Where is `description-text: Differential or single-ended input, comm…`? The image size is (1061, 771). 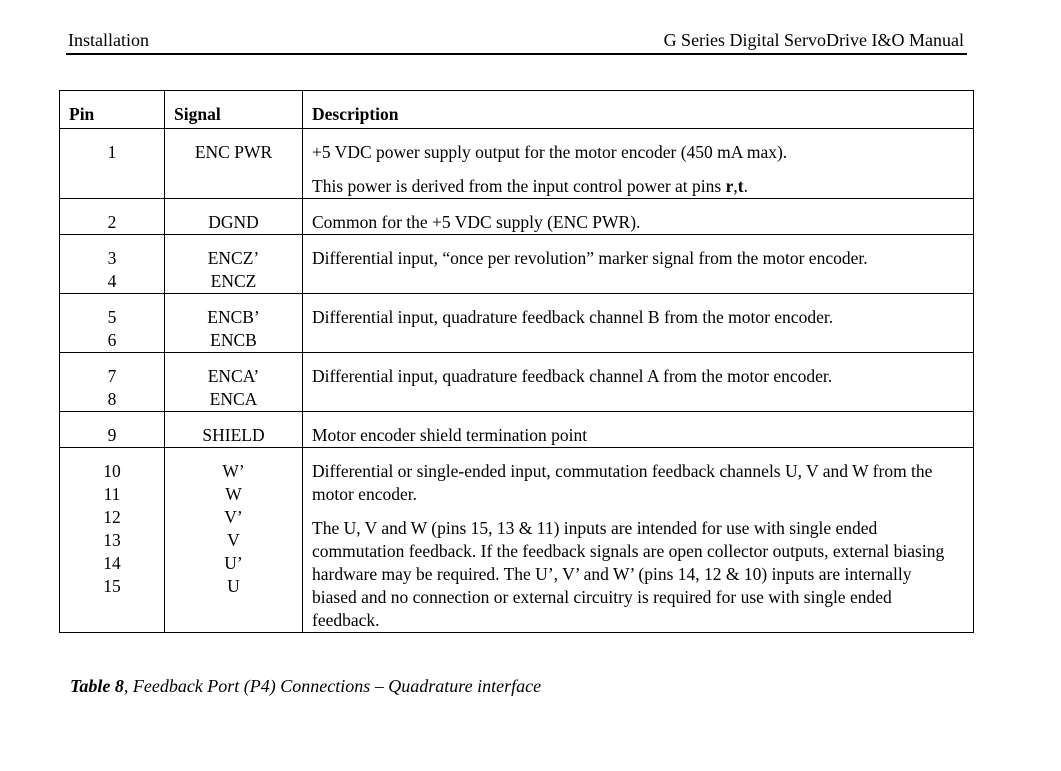
description-text: Differential or single-ended input, comm… is located at coordinates (622, 482).